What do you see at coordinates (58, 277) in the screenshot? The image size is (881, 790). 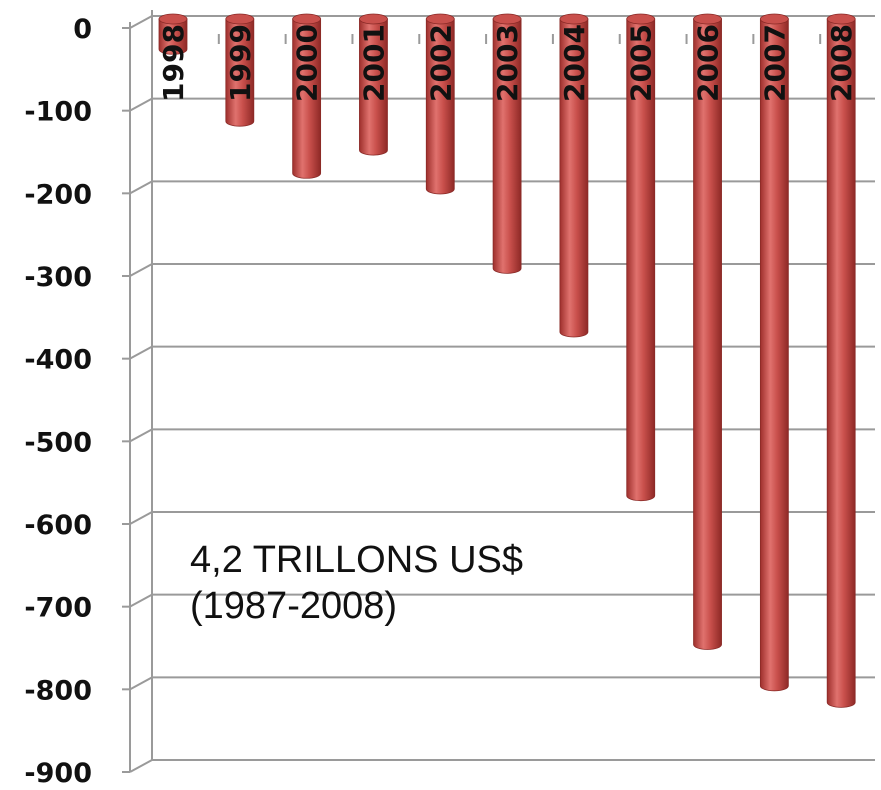 I see `y-tick-label: -300` at bounding box center [58, 277].